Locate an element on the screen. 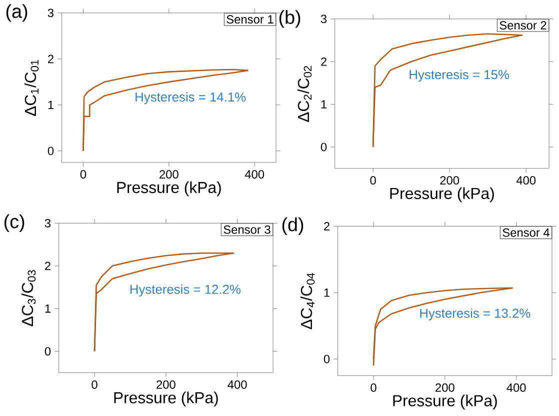  y-axis-title: ΔC$_{3}$/C$_{03}$ is located at coordinates (28, 298).